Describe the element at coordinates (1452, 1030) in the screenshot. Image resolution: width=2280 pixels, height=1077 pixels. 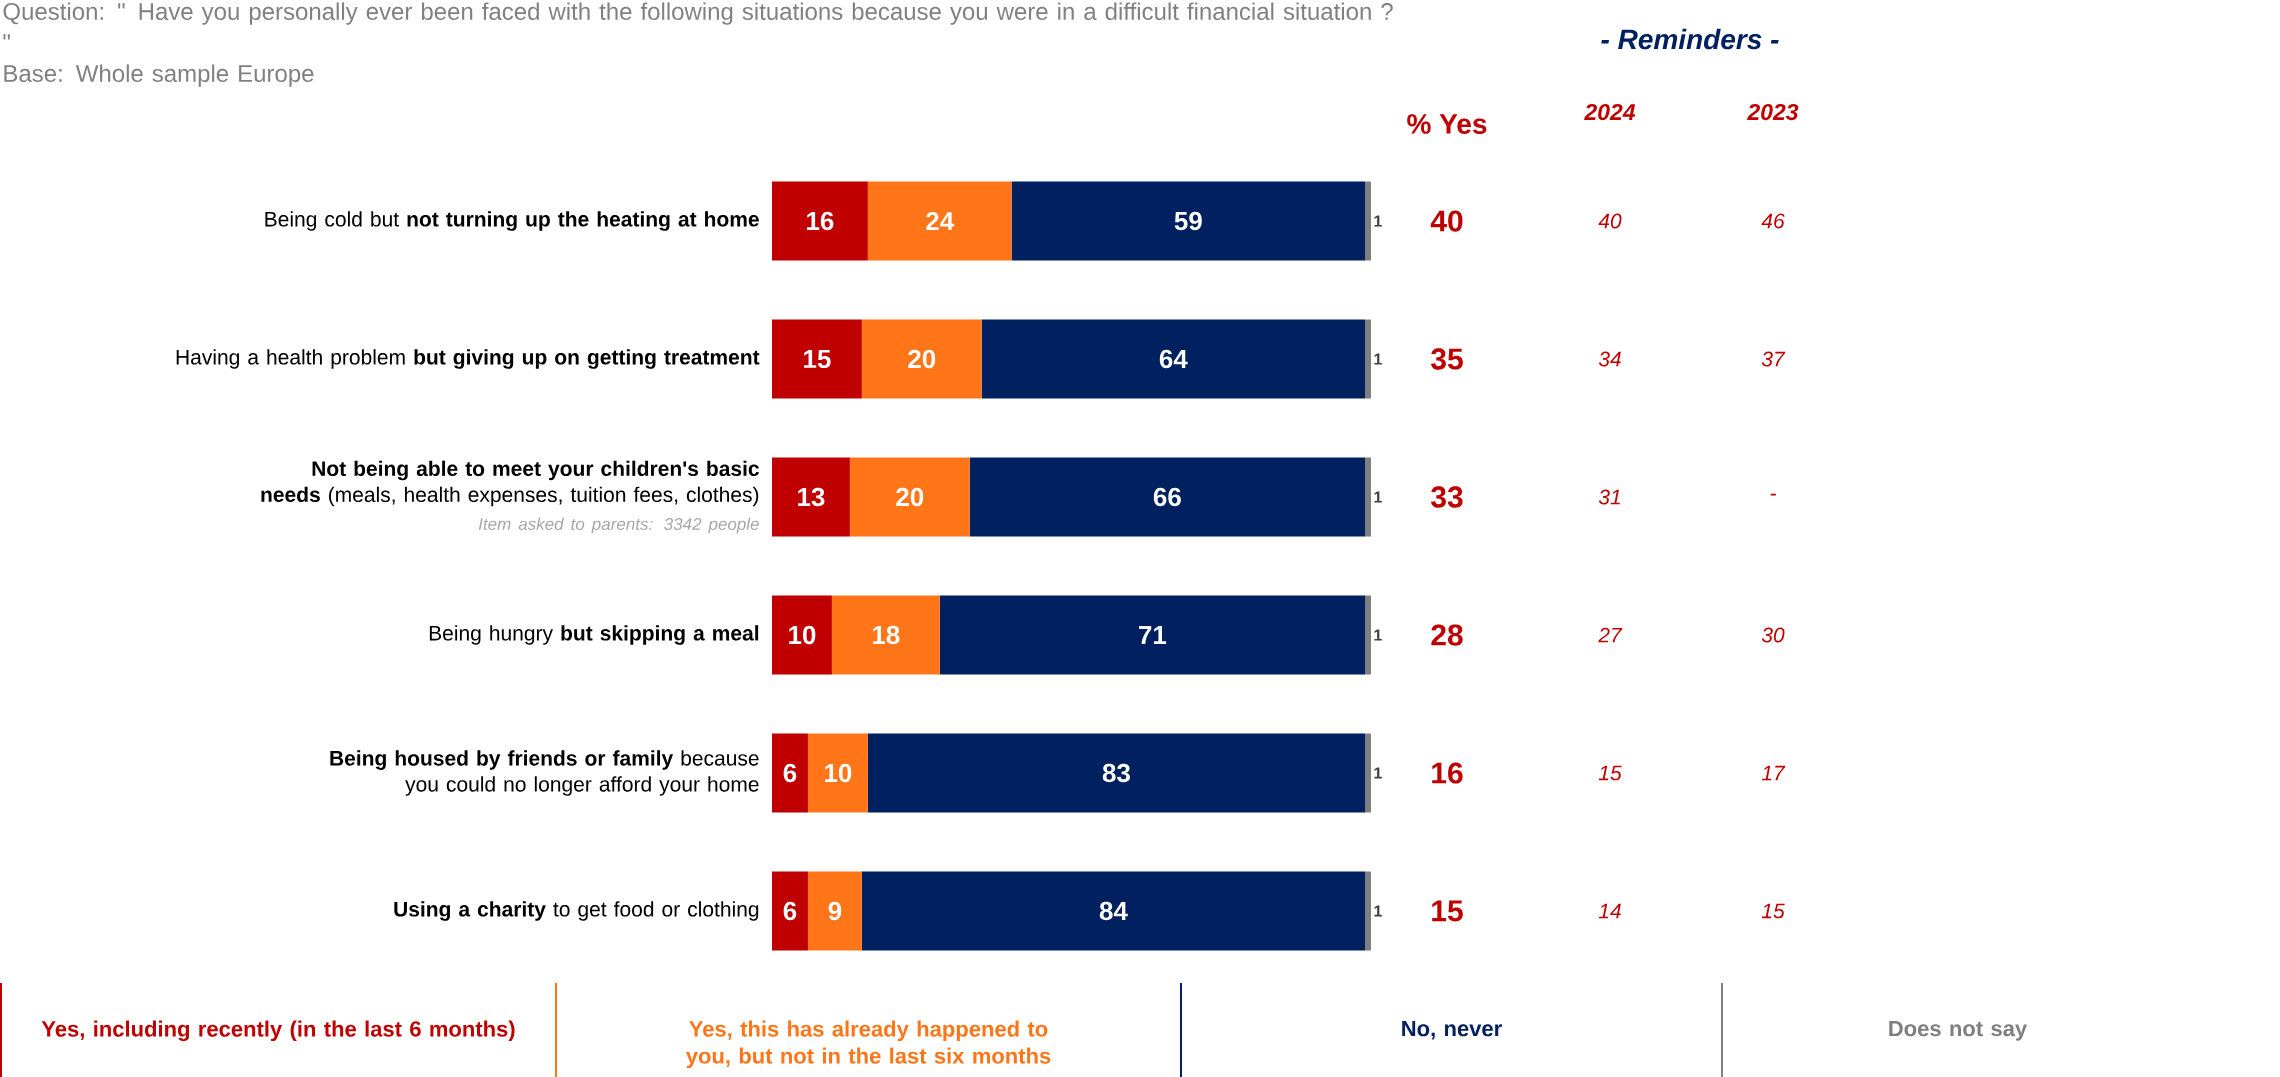
I see `text: No, never` at that location.